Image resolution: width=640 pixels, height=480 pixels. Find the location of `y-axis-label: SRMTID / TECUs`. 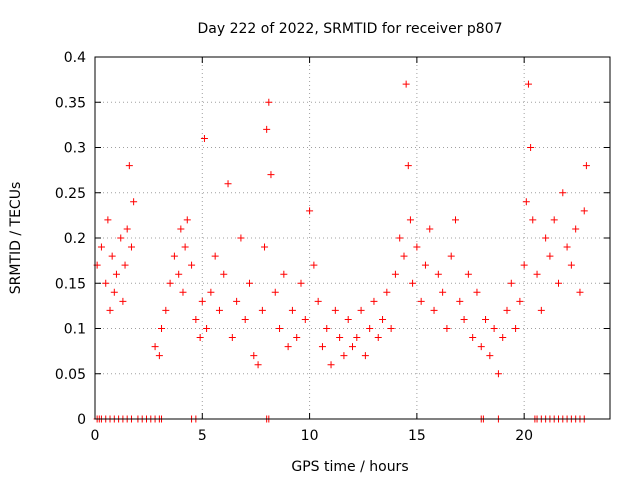

y-axis-label: SRMTID / TECUs is located at coordinates (16, 238).